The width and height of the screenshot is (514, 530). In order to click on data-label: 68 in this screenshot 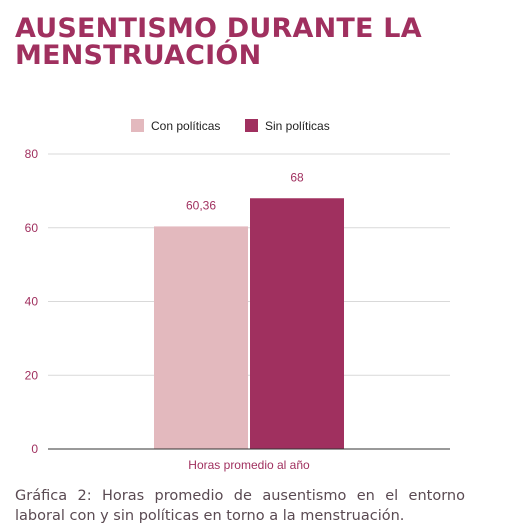, I will do `click(297, 177)`.